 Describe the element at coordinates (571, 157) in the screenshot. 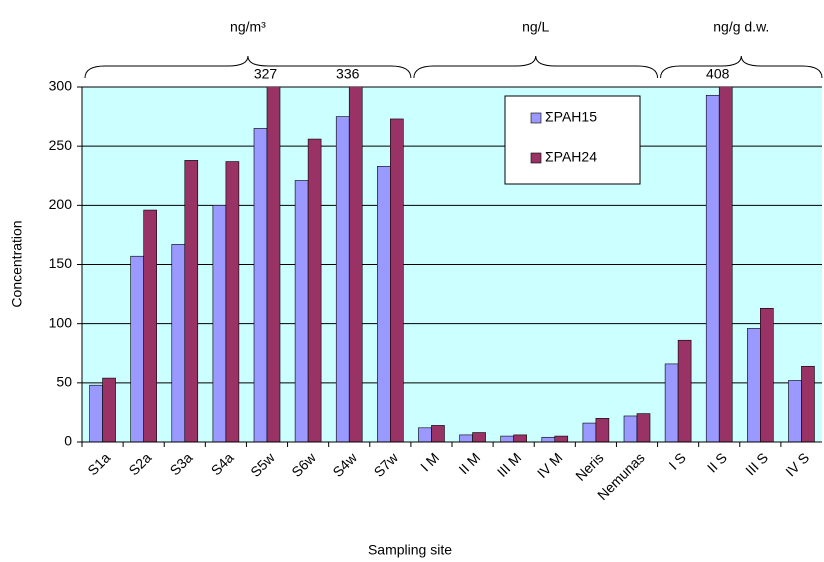

I see `legend-label: ΣPAH24` at that location.